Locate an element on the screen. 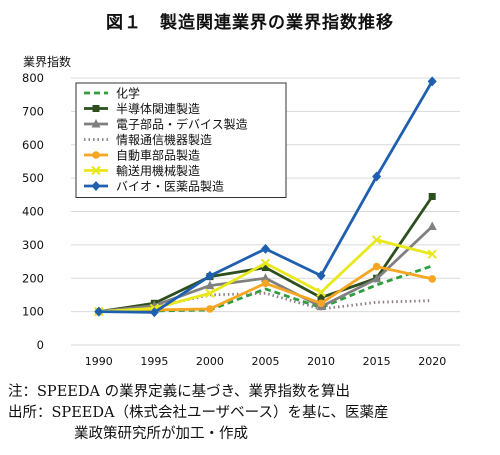 The width and height of the screenshot is (500, 455). note-source-continued: 業政策研究所が加工・作成 is located at coordinates (161, 434).